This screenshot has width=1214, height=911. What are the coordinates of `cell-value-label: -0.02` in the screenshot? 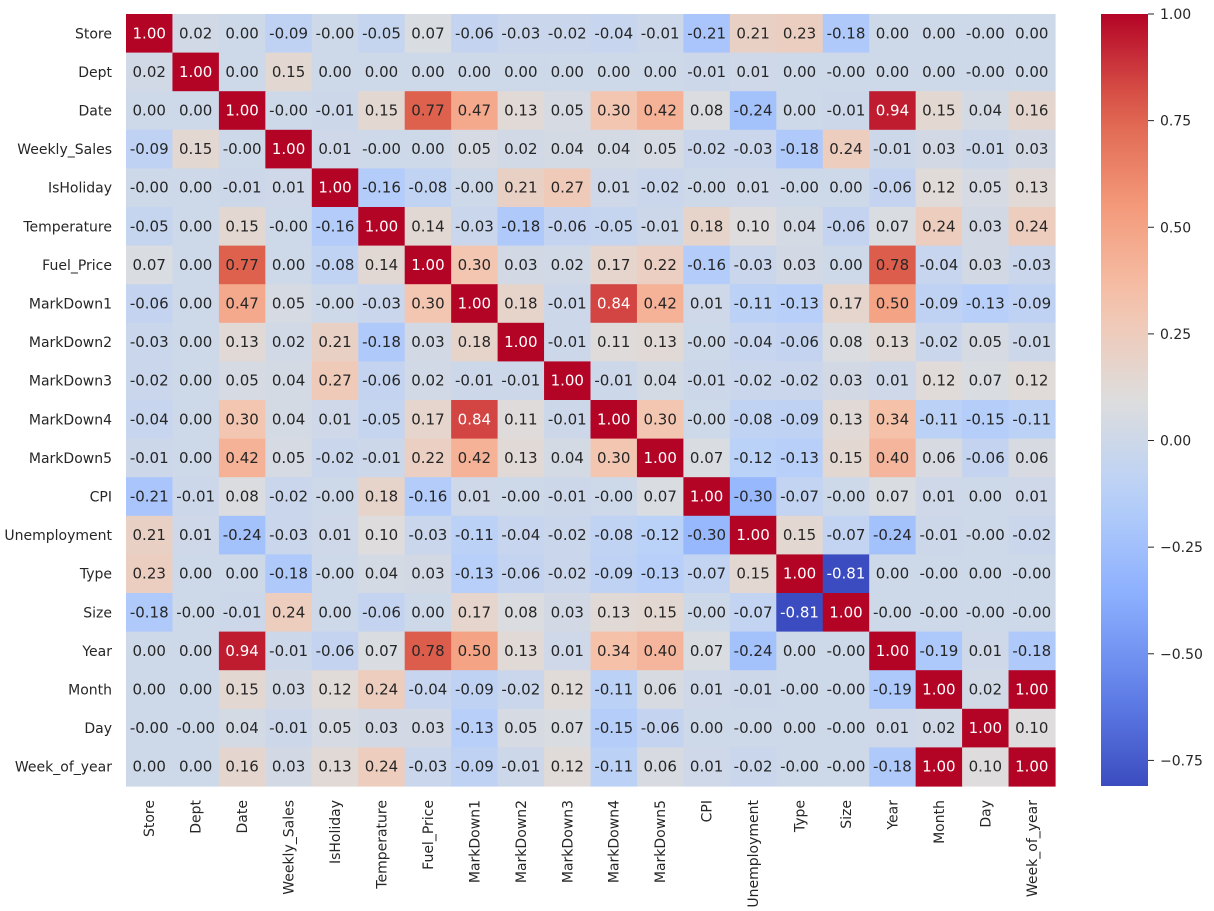 It's located at (660, 188).